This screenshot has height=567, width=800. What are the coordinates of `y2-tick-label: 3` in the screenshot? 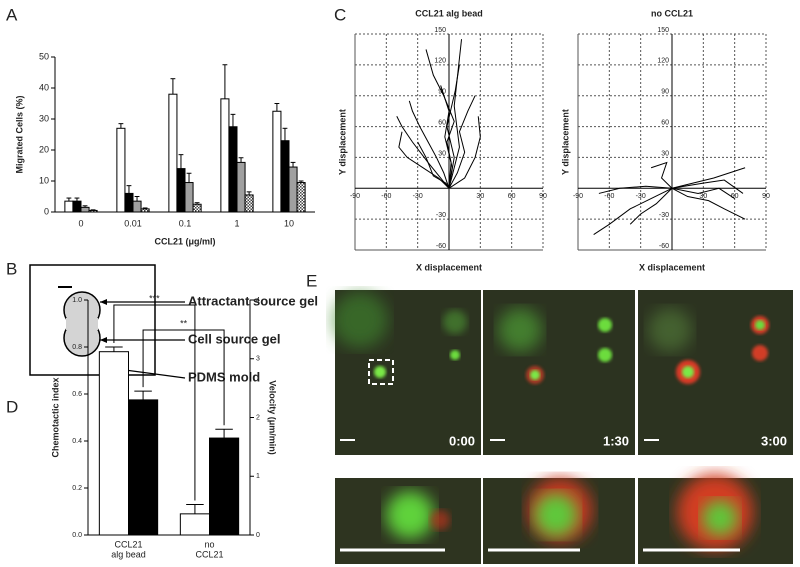 It's located at (258, 359).